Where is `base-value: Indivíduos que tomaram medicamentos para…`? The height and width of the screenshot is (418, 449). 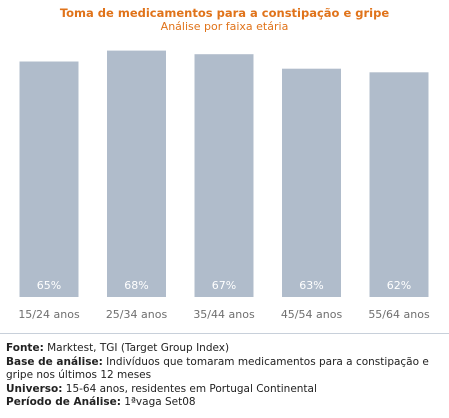
base-value: Indivíduos que tomaram medicamentos para… is located at coordinates (217, 368).